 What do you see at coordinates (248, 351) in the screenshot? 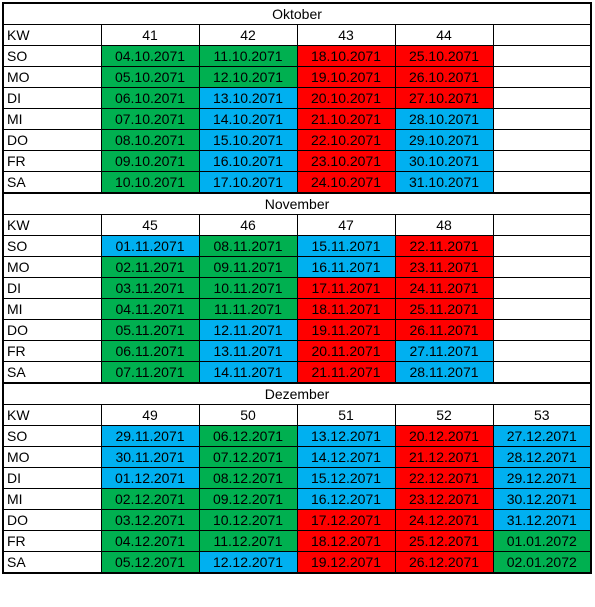
I see `date-cell: 13.11.2071` at bounding box center [248, 351].